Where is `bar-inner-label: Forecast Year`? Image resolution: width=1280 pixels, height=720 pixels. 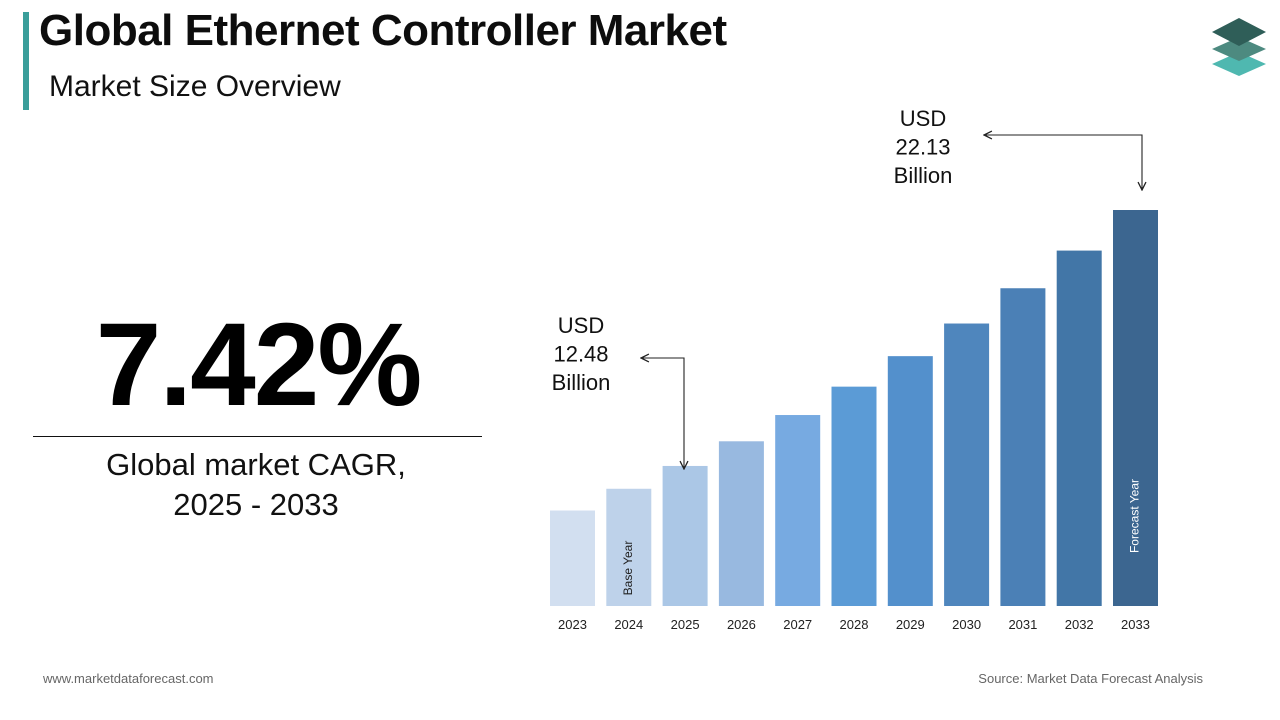 bar-inner-label: Forecast Year is located at coordinates (1135, 516).